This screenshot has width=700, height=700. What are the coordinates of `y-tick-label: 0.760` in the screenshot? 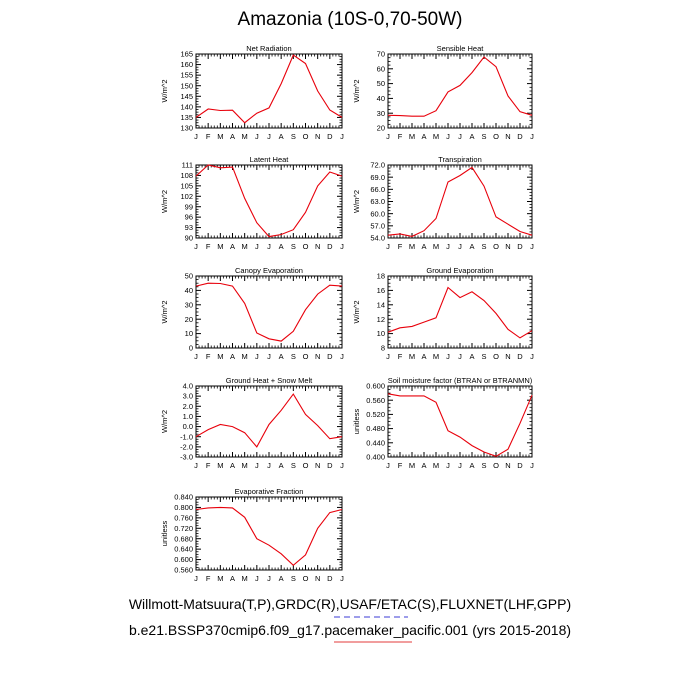 It's located at (183, 517).